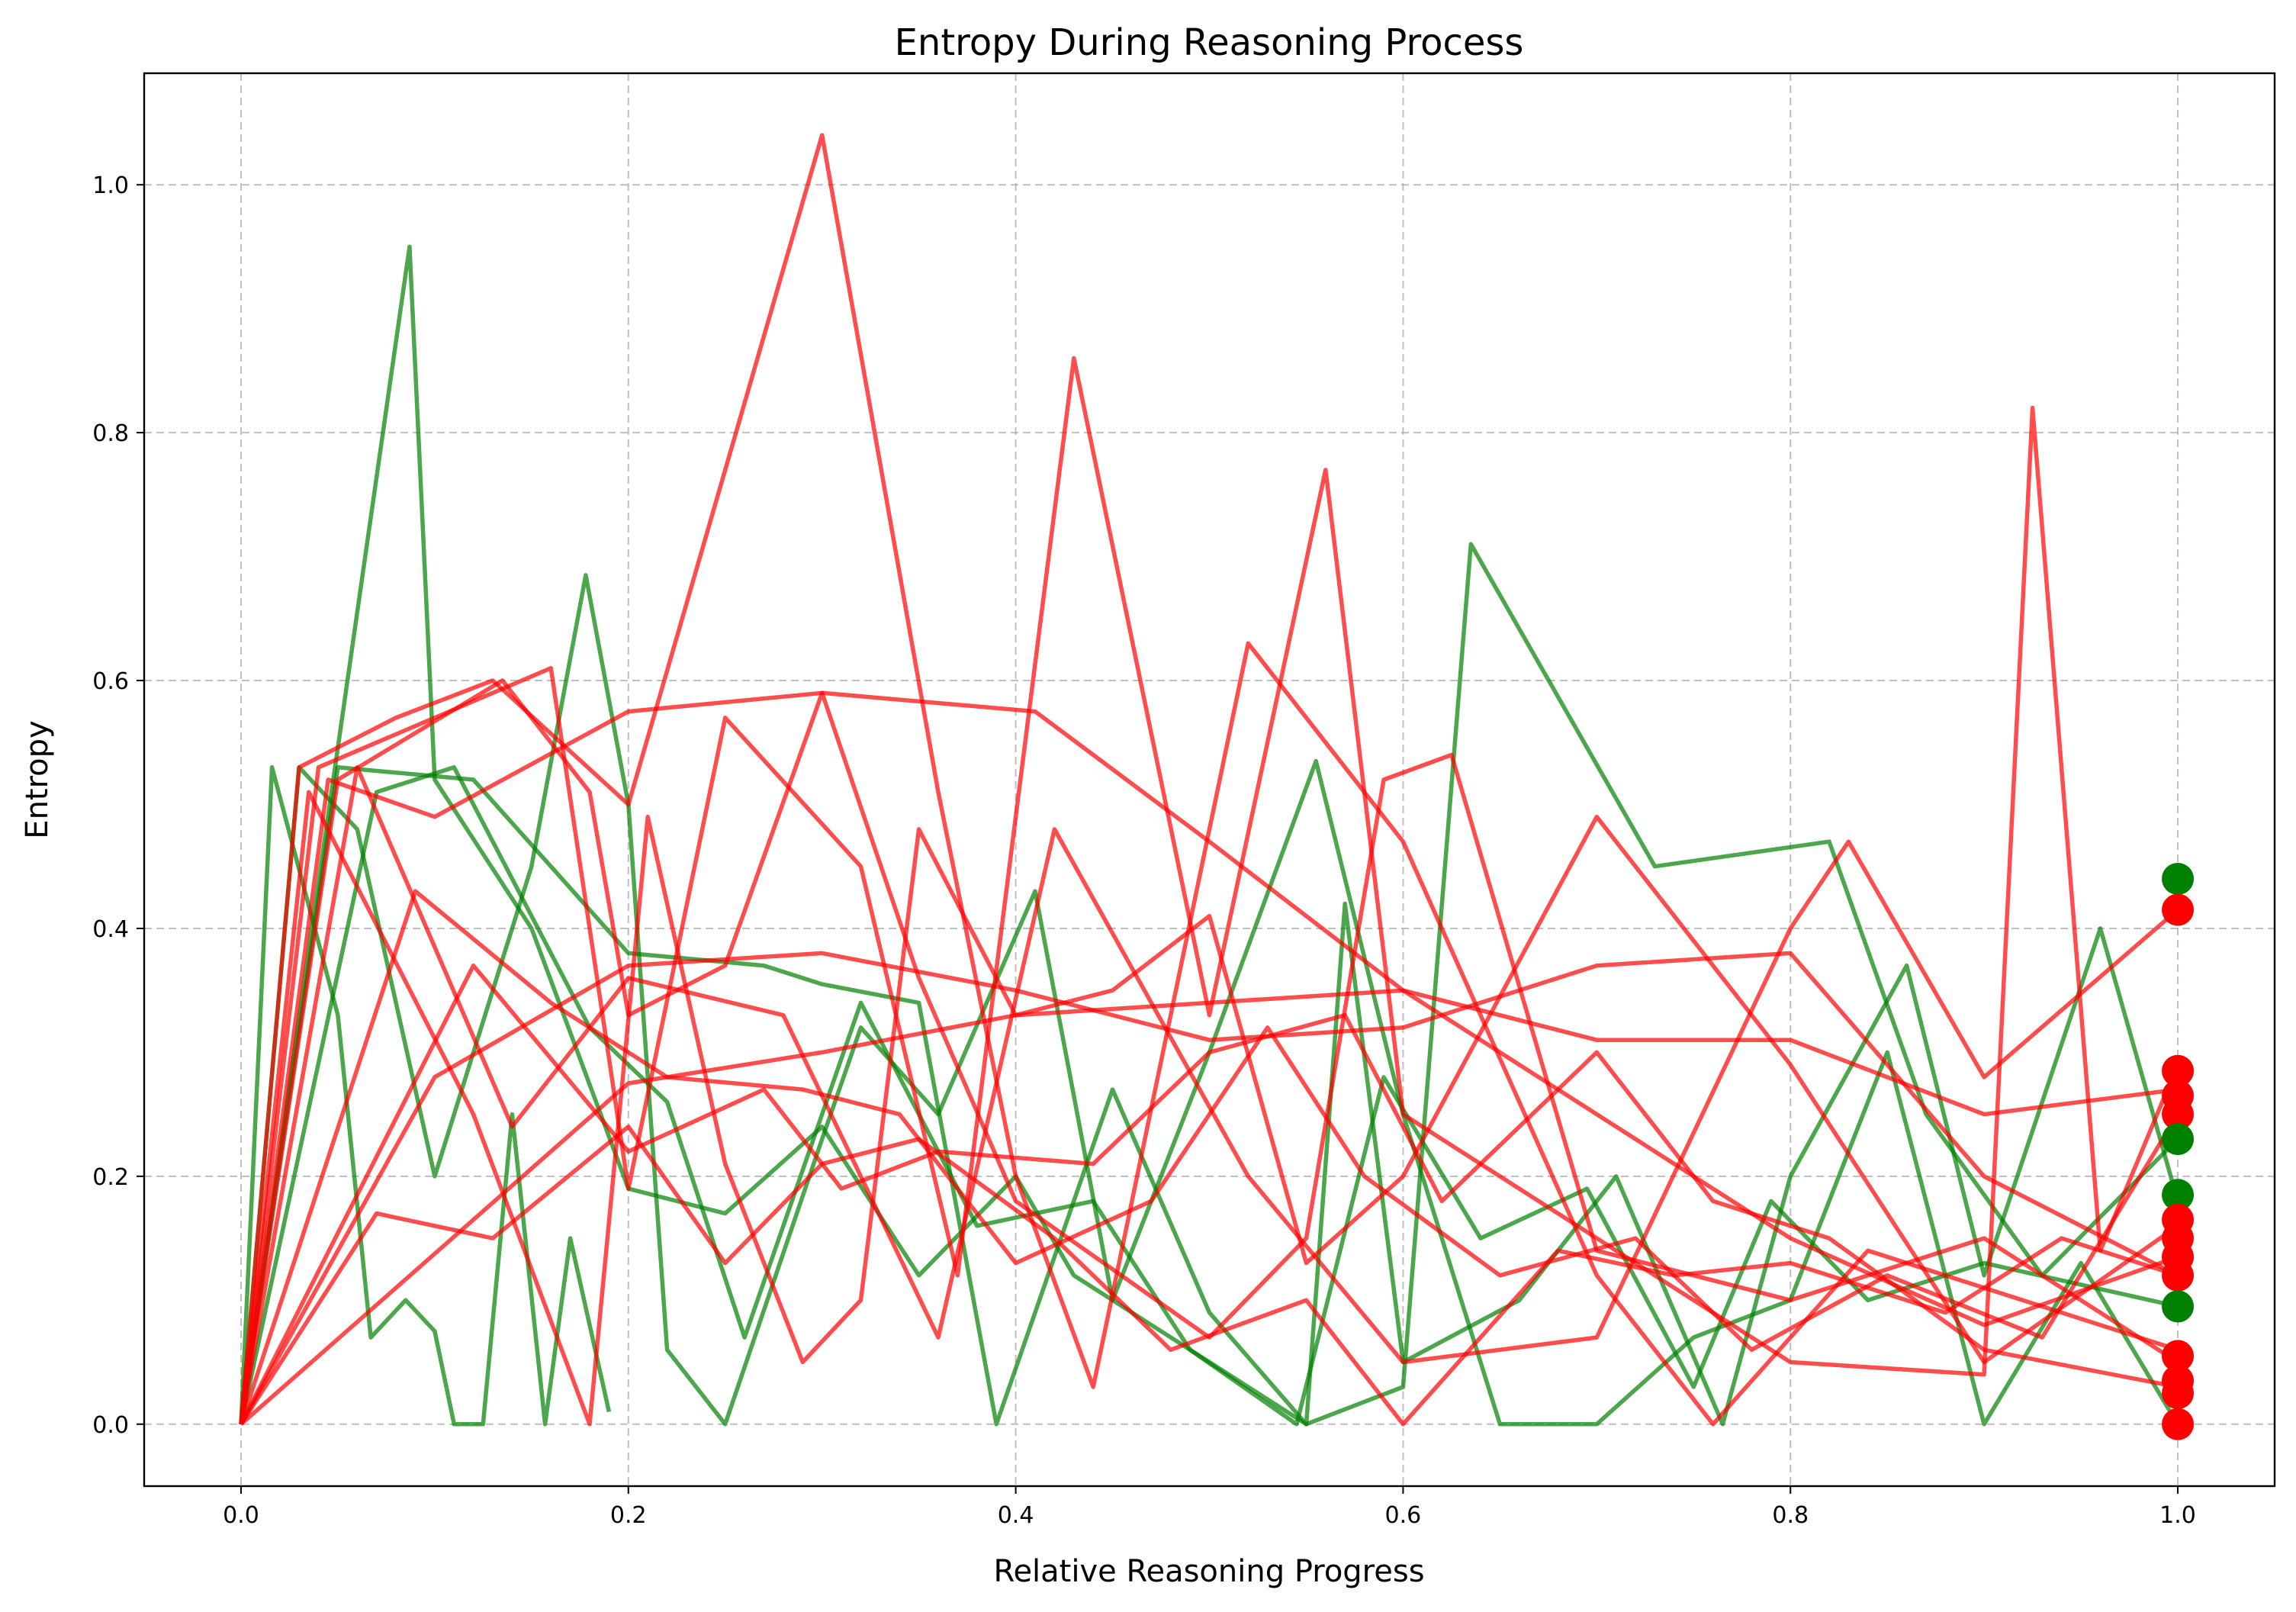  Describe the element at coordinates (111, 681) in the screenshot. I see `y-tick-label: 0.6` at that location.